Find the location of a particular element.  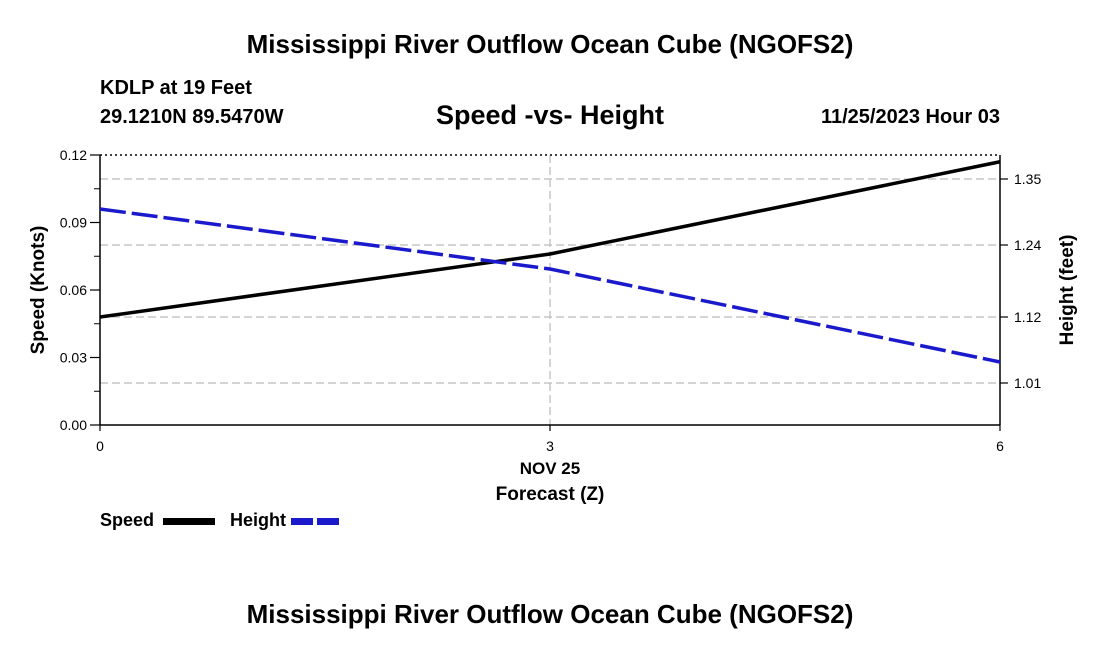

y-right-tick-label: 1.12 is located at coordinates (1027, 317).